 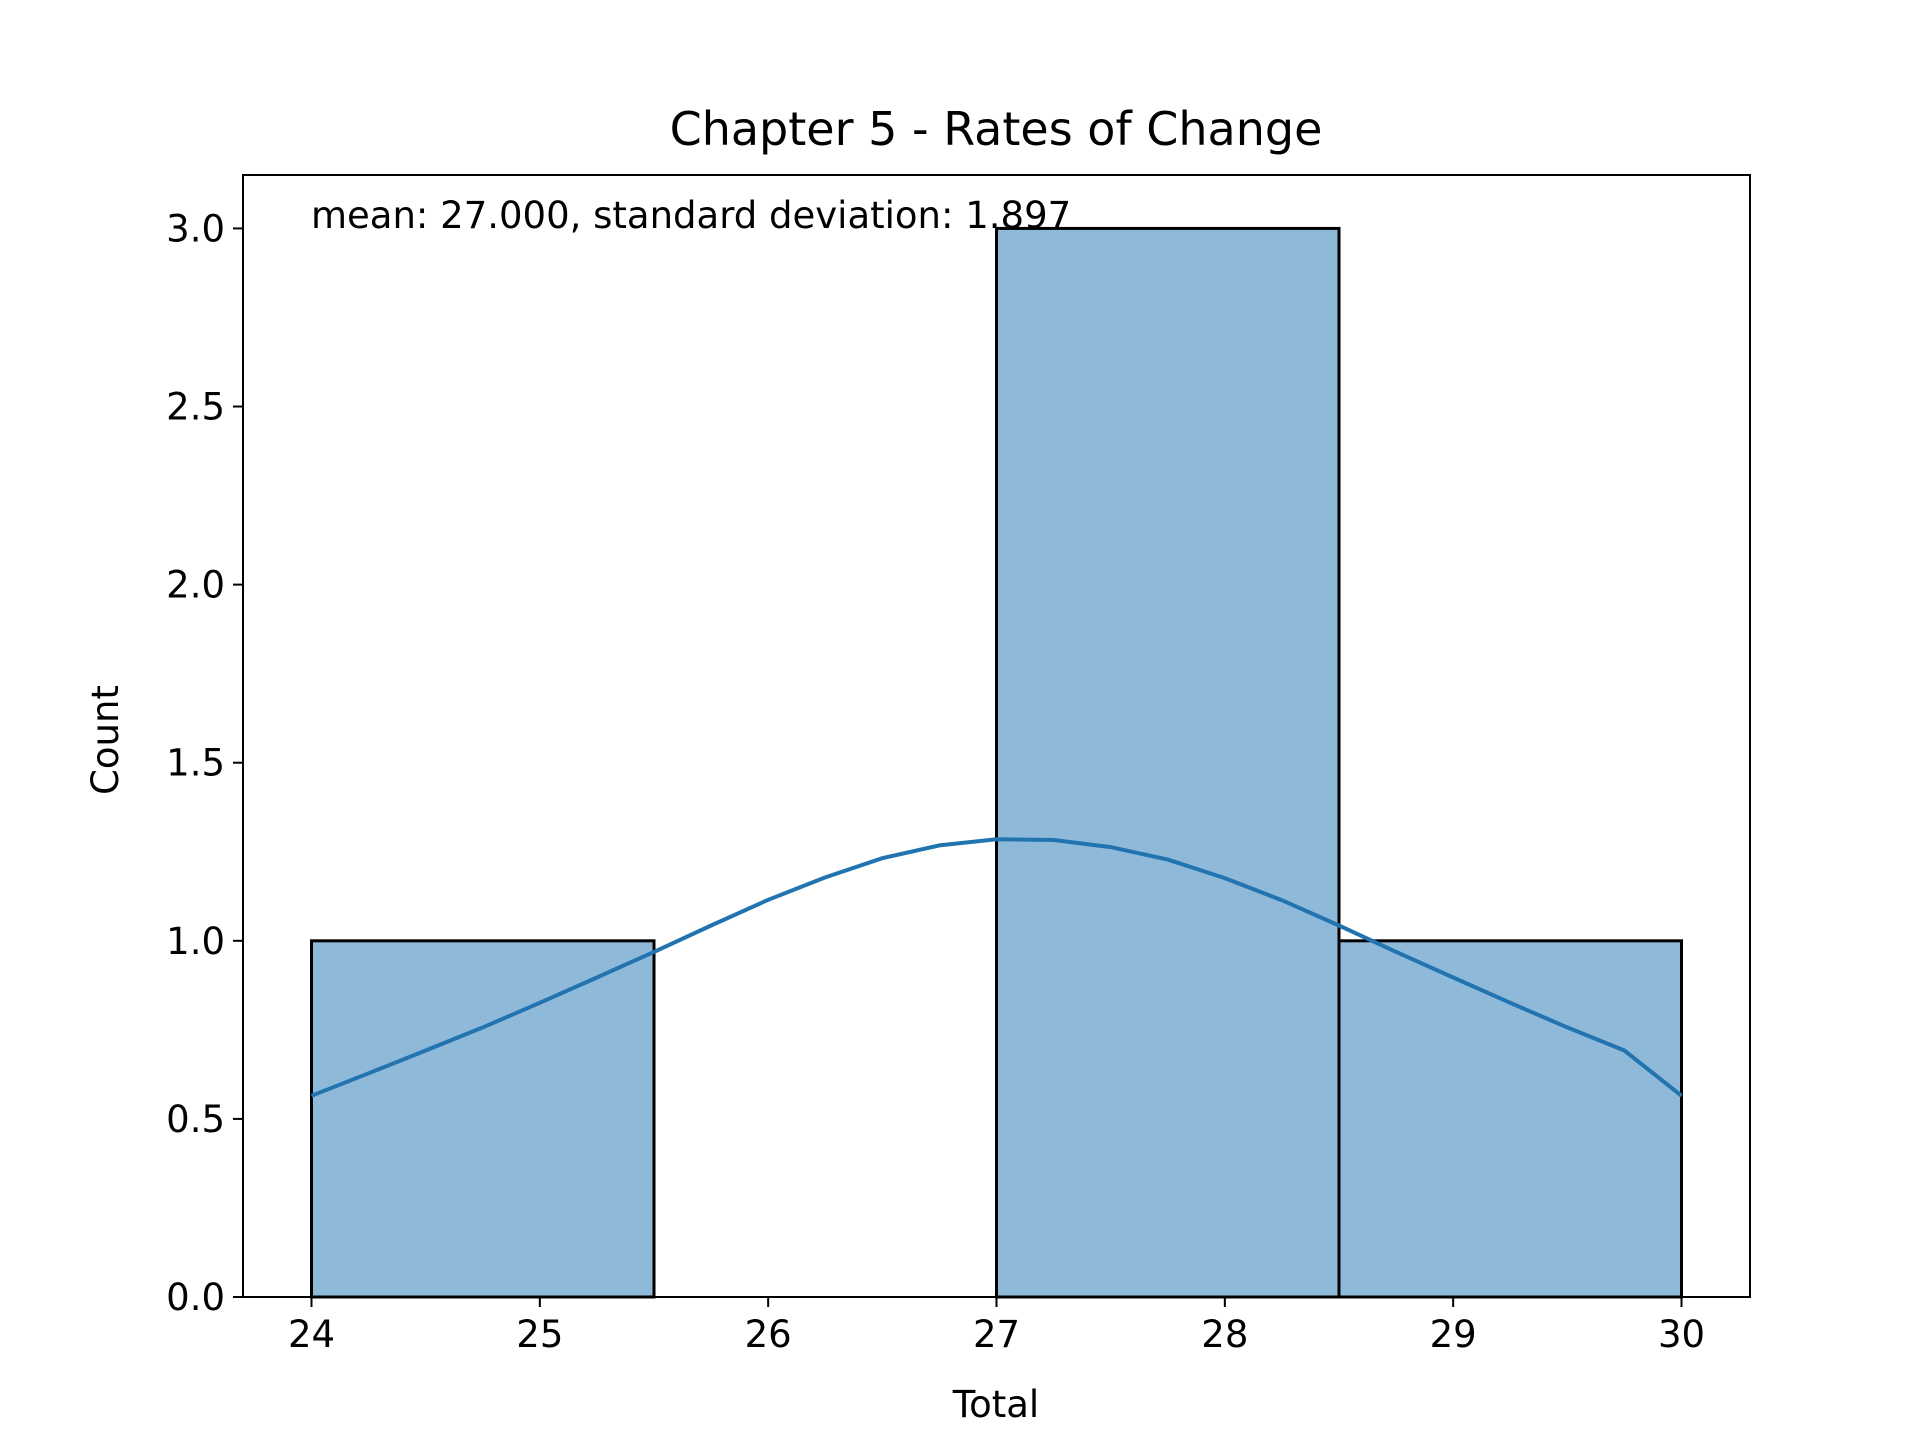 What do you see at coordinates (195, 407) in the screenshot?
I see `y-tick-label: 2.5` at bounding box center [195, 407].